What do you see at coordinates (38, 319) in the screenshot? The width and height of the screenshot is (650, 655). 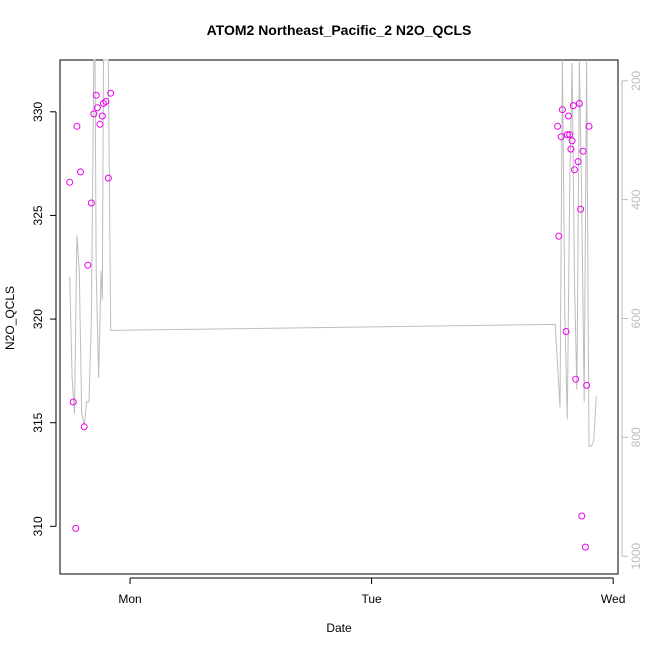 I see `y-tick-label: 320` at bounding box center [38, 319].